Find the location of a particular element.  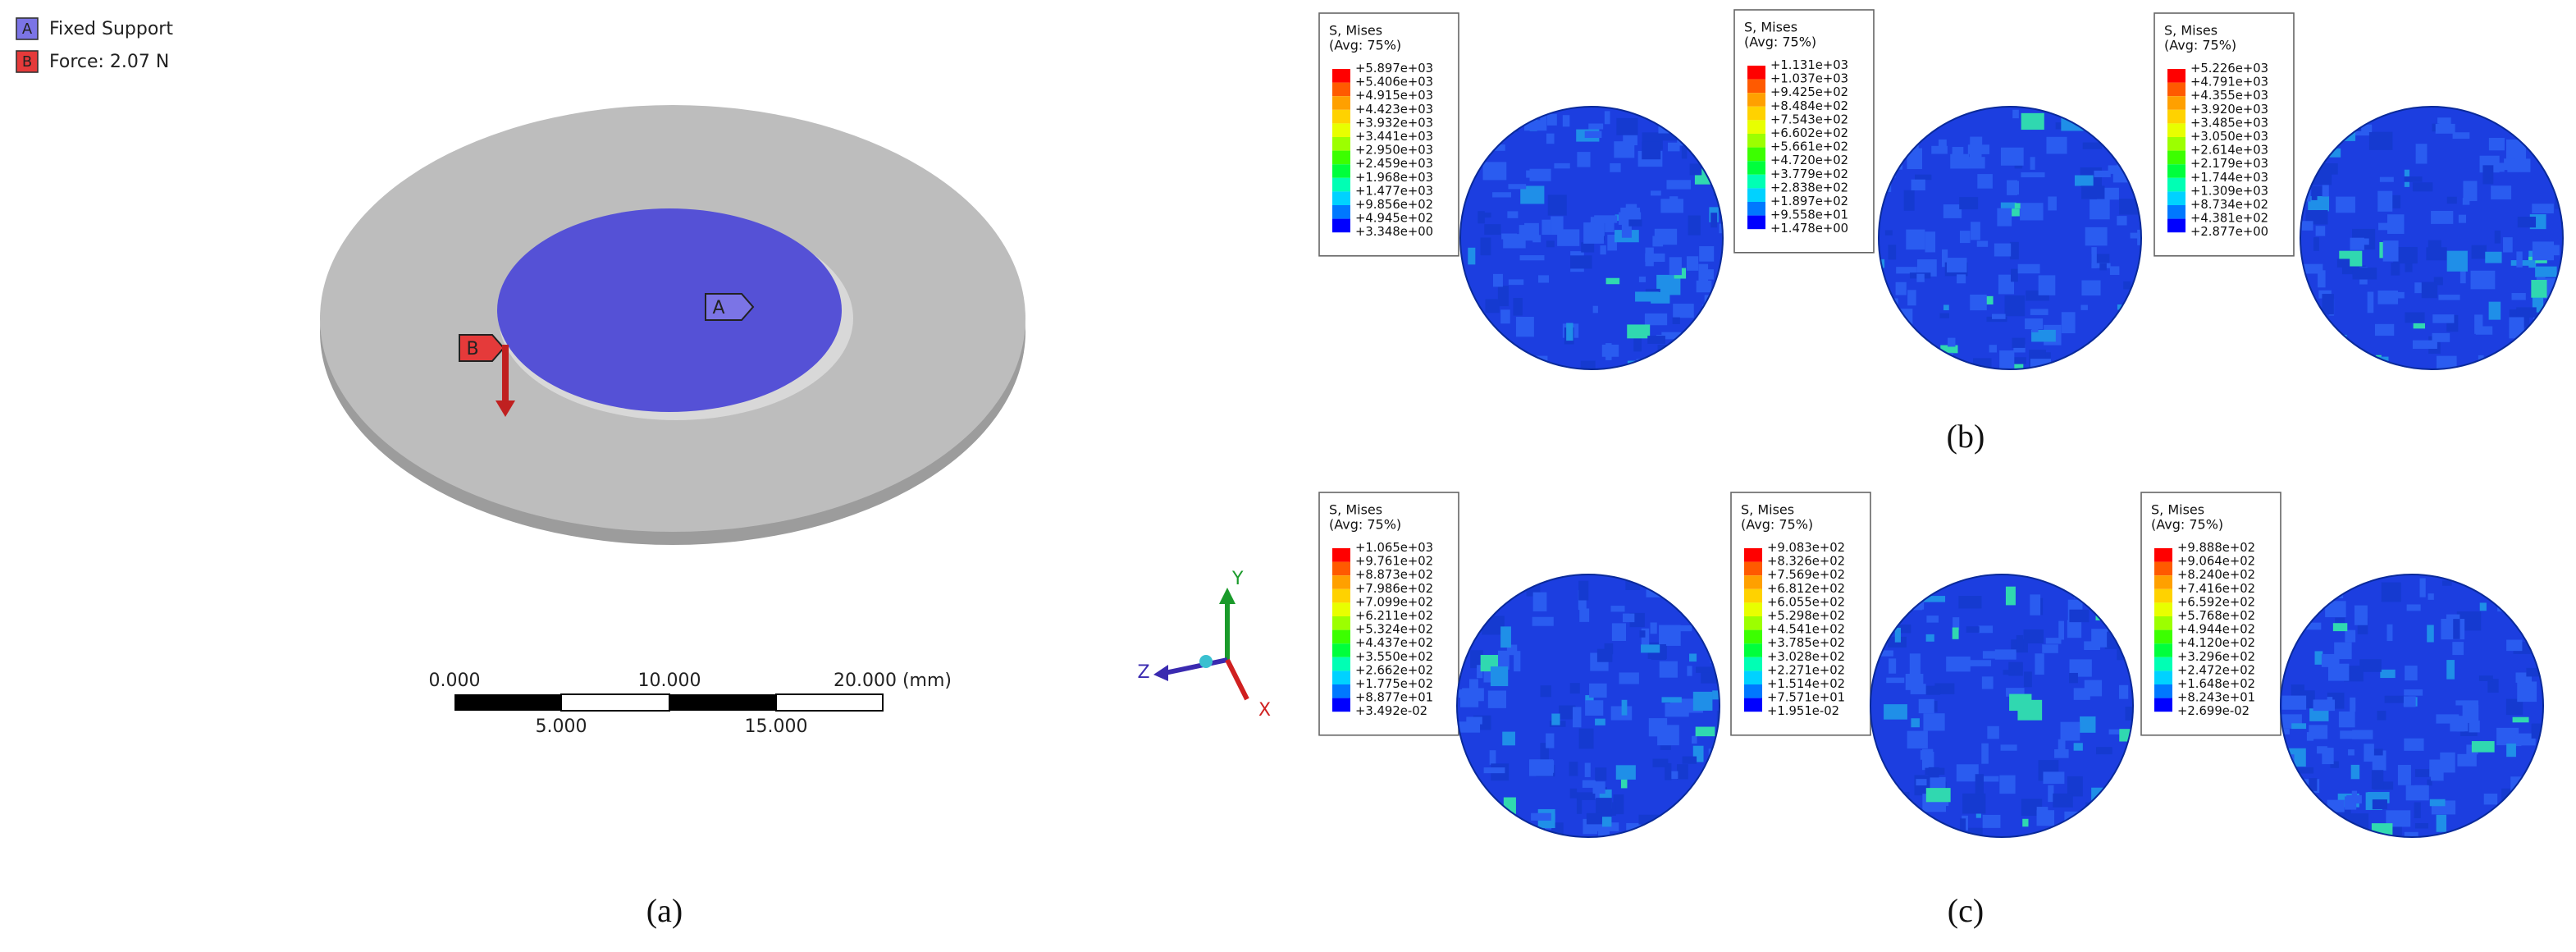

legend-value: +7.986e+02 is located at coordinates (1394, 589).